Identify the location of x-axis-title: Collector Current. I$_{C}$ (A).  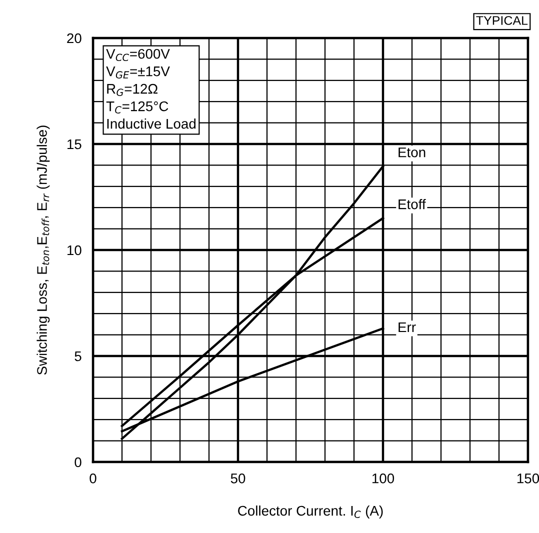
(310, 512).